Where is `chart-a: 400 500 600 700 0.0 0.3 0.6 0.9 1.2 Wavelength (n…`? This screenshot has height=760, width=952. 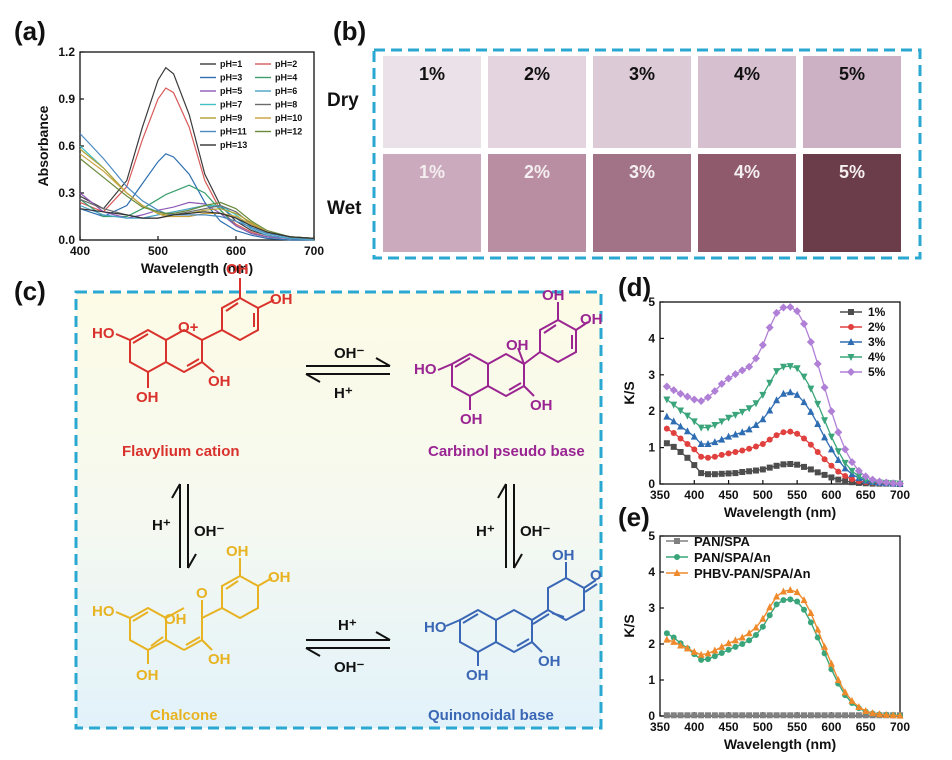 chart-a: 400 500 600 700 0.0 0.3 0.6 0.9 1.2 Wavelength (n… is located at coordinates (179, 160).